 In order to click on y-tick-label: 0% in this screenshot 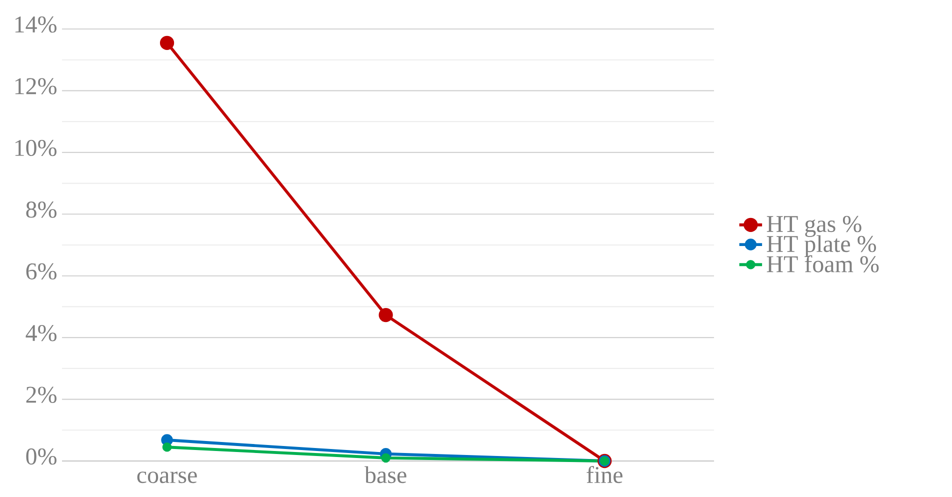, I will do `click(41, 456)`.